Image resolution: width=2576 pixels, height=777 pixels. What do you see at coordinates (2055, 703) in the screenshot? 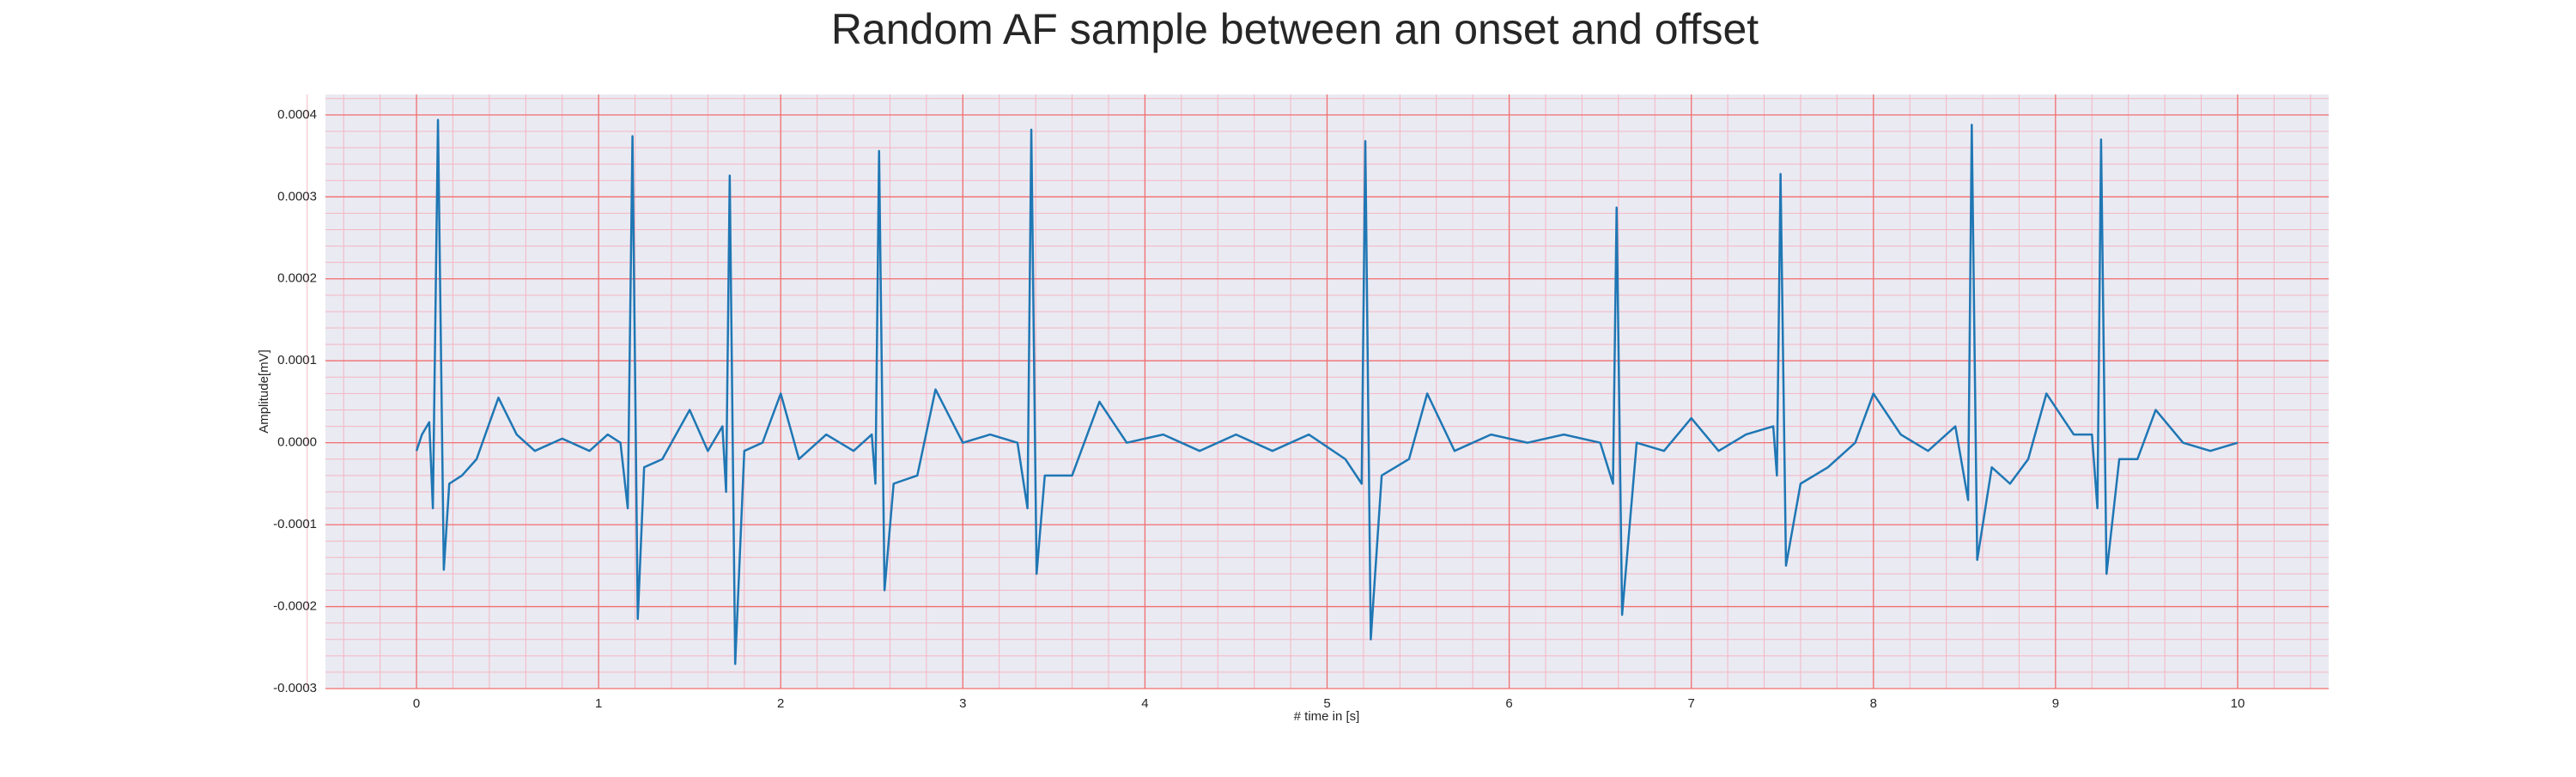
I see `x-tick-label: 9` at bounding box center [2055, 703].